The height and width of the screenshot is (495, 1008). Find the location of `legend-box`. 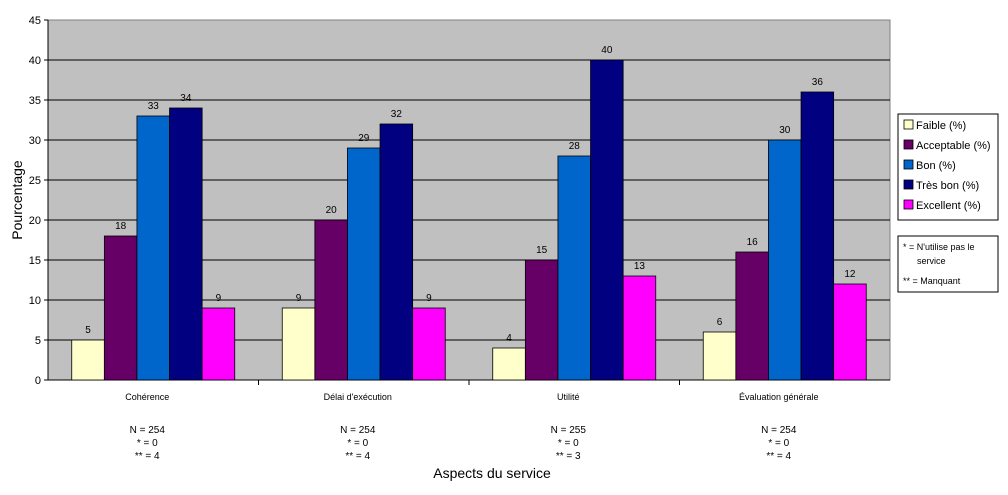

legend-box is located at coordinates (948, 167).